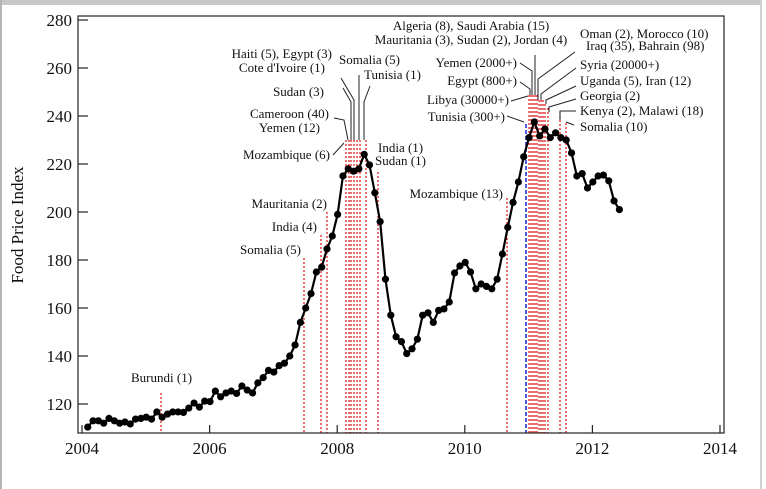  What do you see at coordinates (210, 448) in the screenshot?
I see `x-tick-label: 2006` at bounding box center [210, 448].